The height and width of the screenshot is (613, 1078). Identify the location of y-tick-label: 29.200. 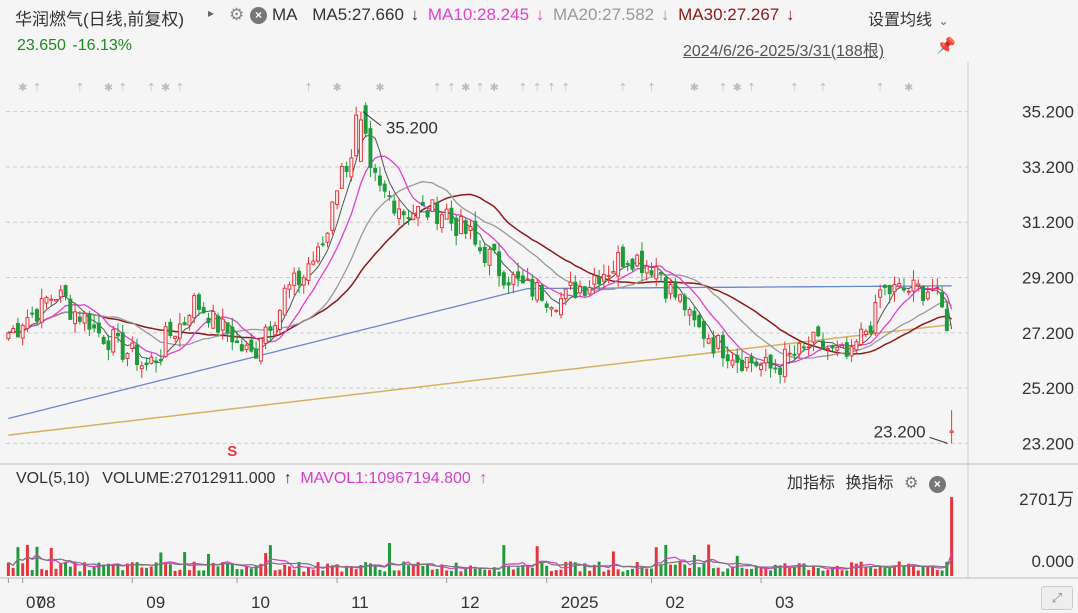
(1048, 278).